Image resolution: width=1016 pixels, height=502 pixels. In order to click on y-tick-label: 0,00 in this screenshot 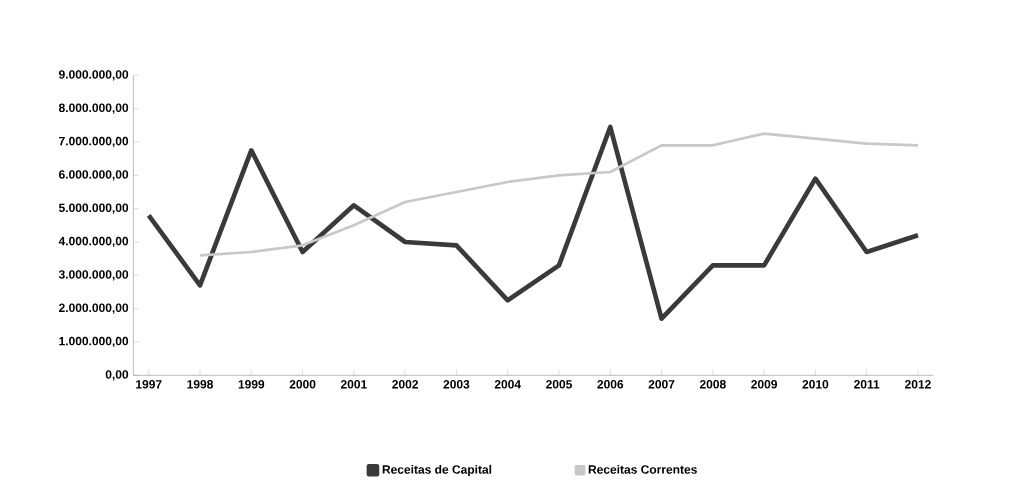, I will do `click(117, 375)`.